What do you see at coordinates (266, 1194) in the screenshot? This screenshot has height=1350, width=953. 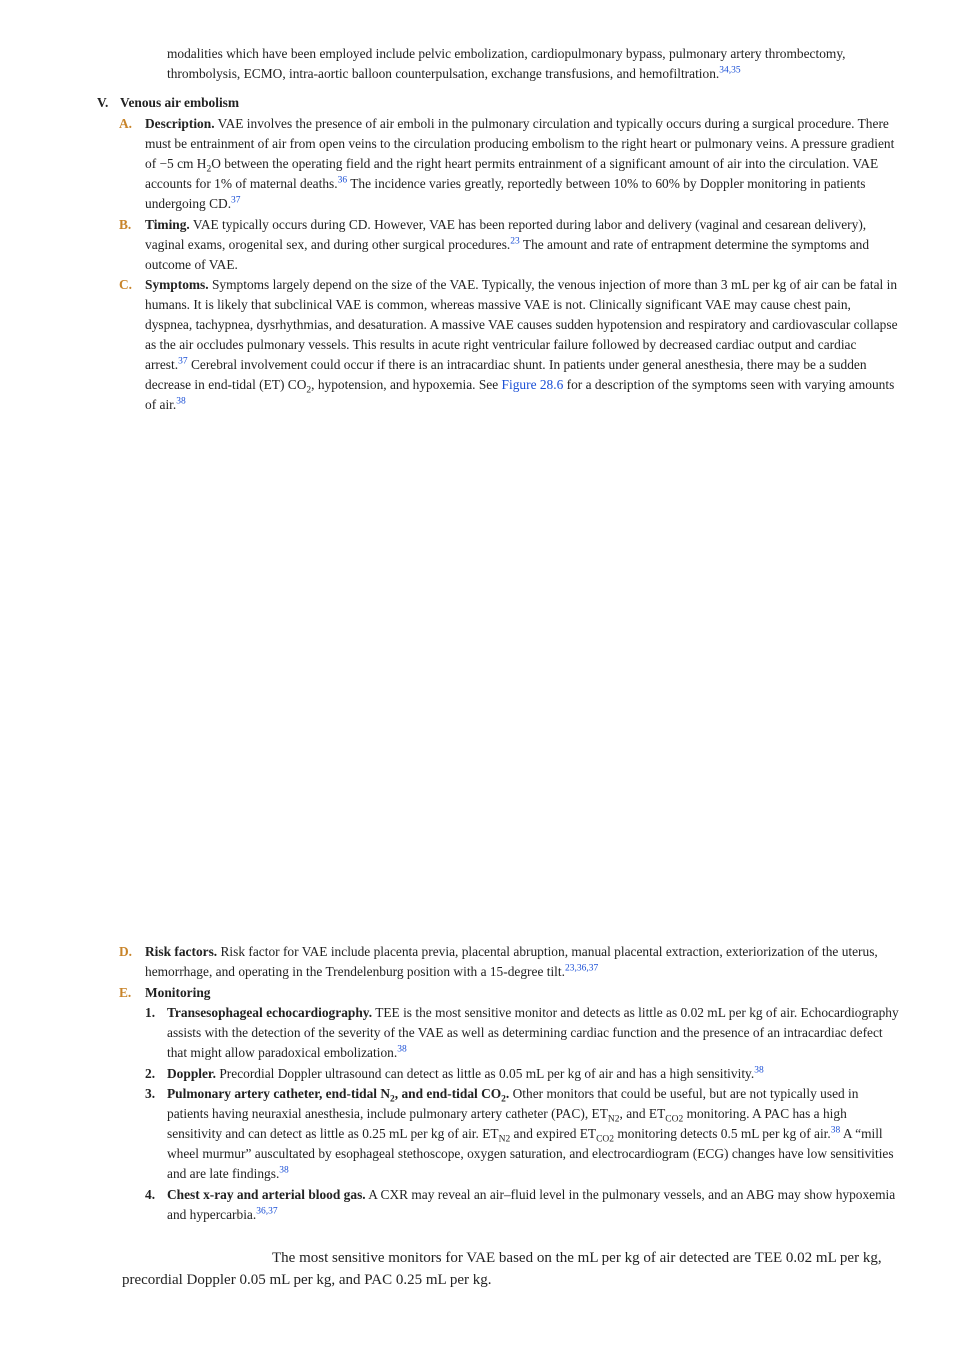 I see `item-heading: Chest x-ray and arterial blood gas.` at bounding box center [266, 1194].